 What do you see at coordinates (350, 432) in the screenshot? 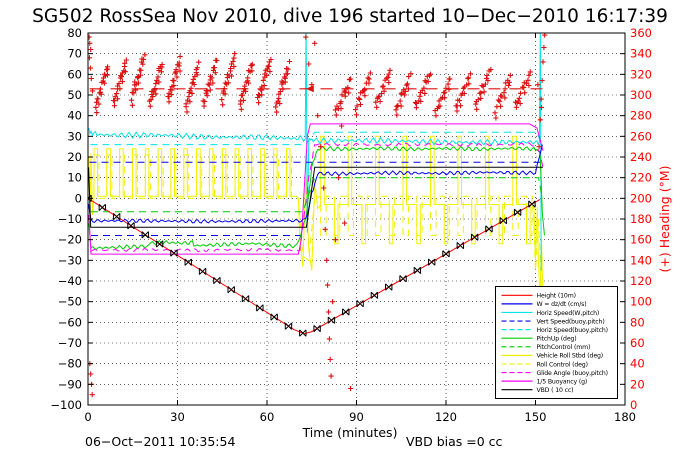
I see `x-axis-label: Time (minutes)` at bounding box center [350, 432].